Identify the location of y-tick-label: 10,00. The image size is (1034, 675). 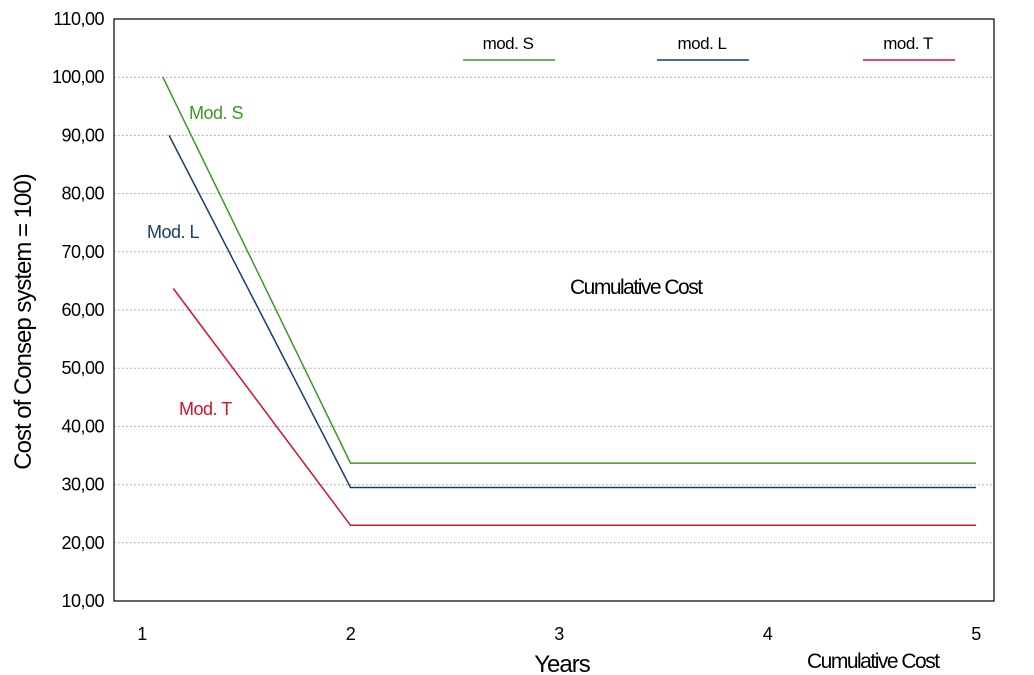
(82, 601).